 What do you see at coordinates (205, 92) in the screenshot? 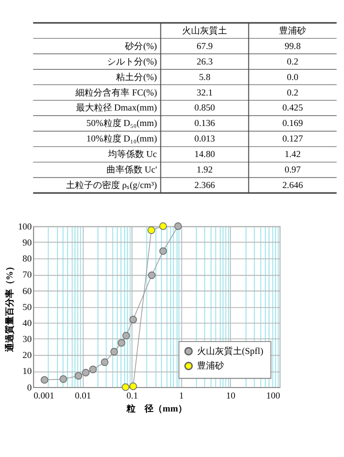
I see `data-label: 32.1` at bounding box center [205, 92].